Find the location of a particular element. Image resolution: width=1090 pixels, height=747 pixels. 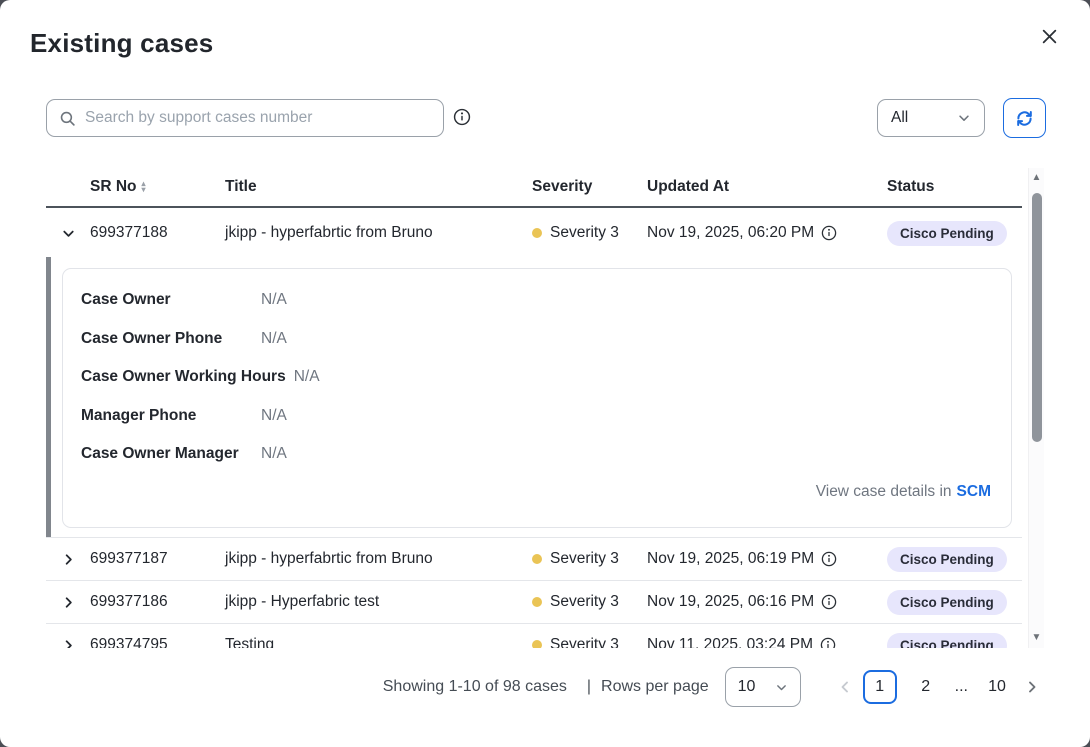

previous-page-button is located at coordinates (845, 687).